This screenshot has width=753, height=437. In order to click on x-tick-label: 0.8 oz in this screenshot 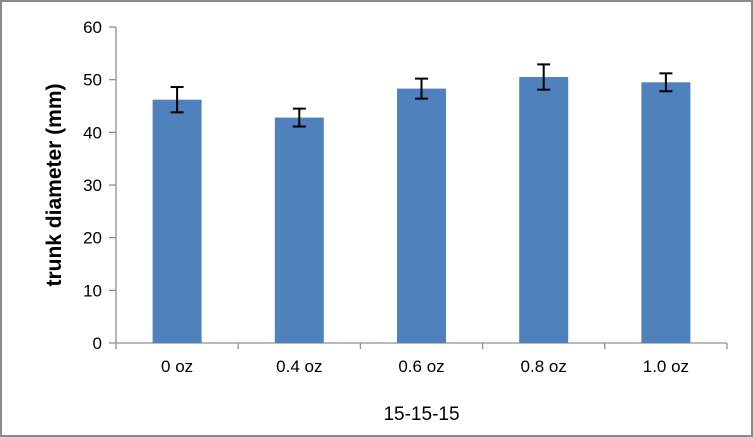, I will do `click(544, 366)`.